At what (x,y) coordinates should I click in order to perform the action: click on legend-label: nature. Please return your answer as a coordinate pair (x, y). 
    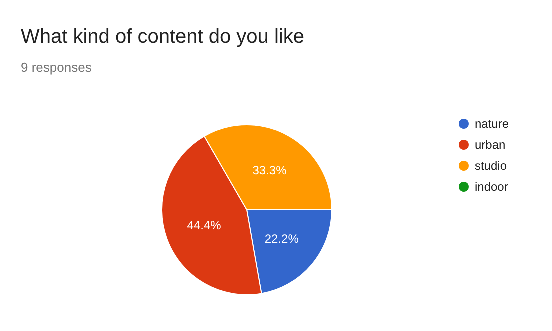
    Looking at the image, I should click on (492, 124).